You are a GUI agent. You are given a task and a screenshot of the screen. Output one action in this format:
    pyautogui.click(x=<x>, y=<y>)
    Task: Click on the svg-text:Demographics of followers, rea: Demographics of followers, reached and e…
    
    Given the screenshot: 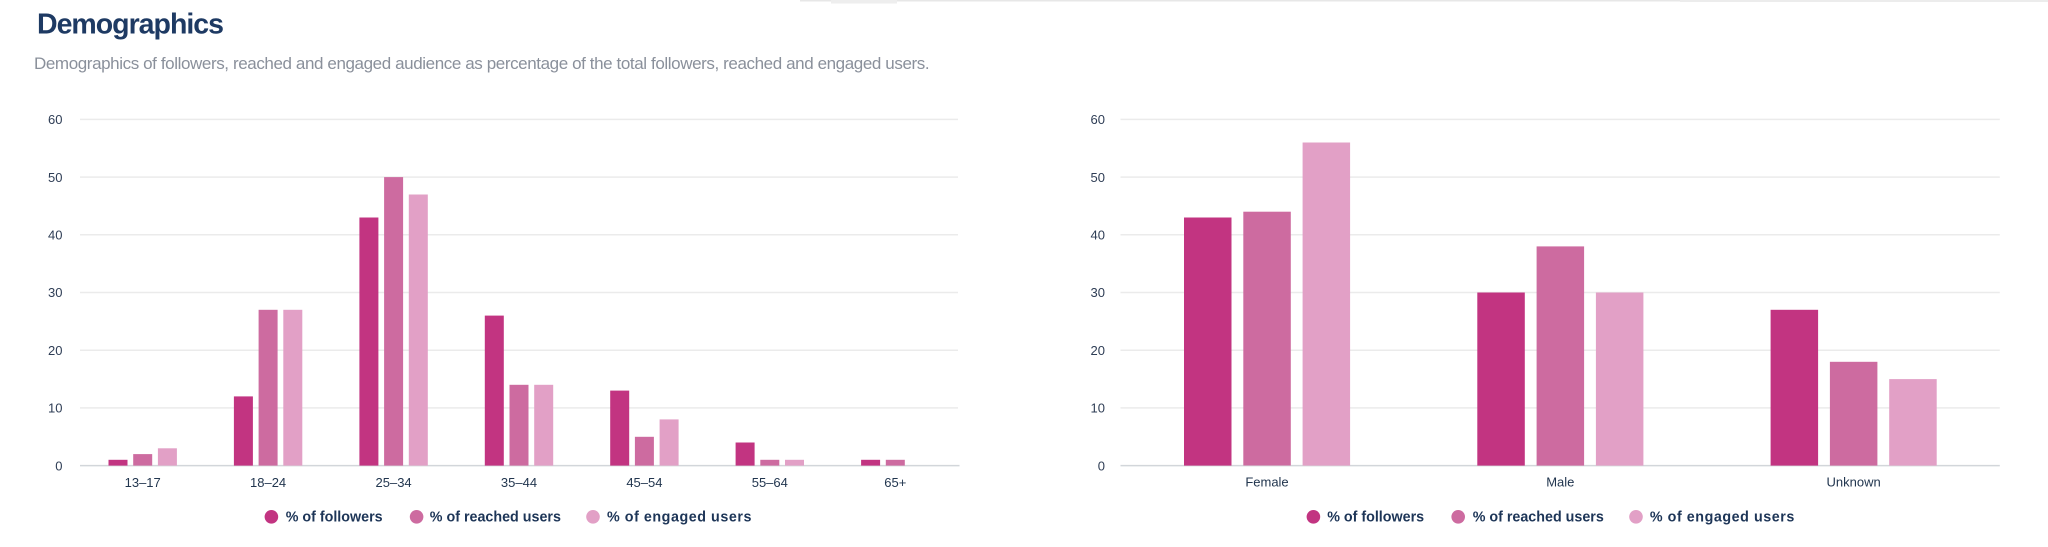 What is the action you would take?
    pyautogui.click(x=481, y=63)
    